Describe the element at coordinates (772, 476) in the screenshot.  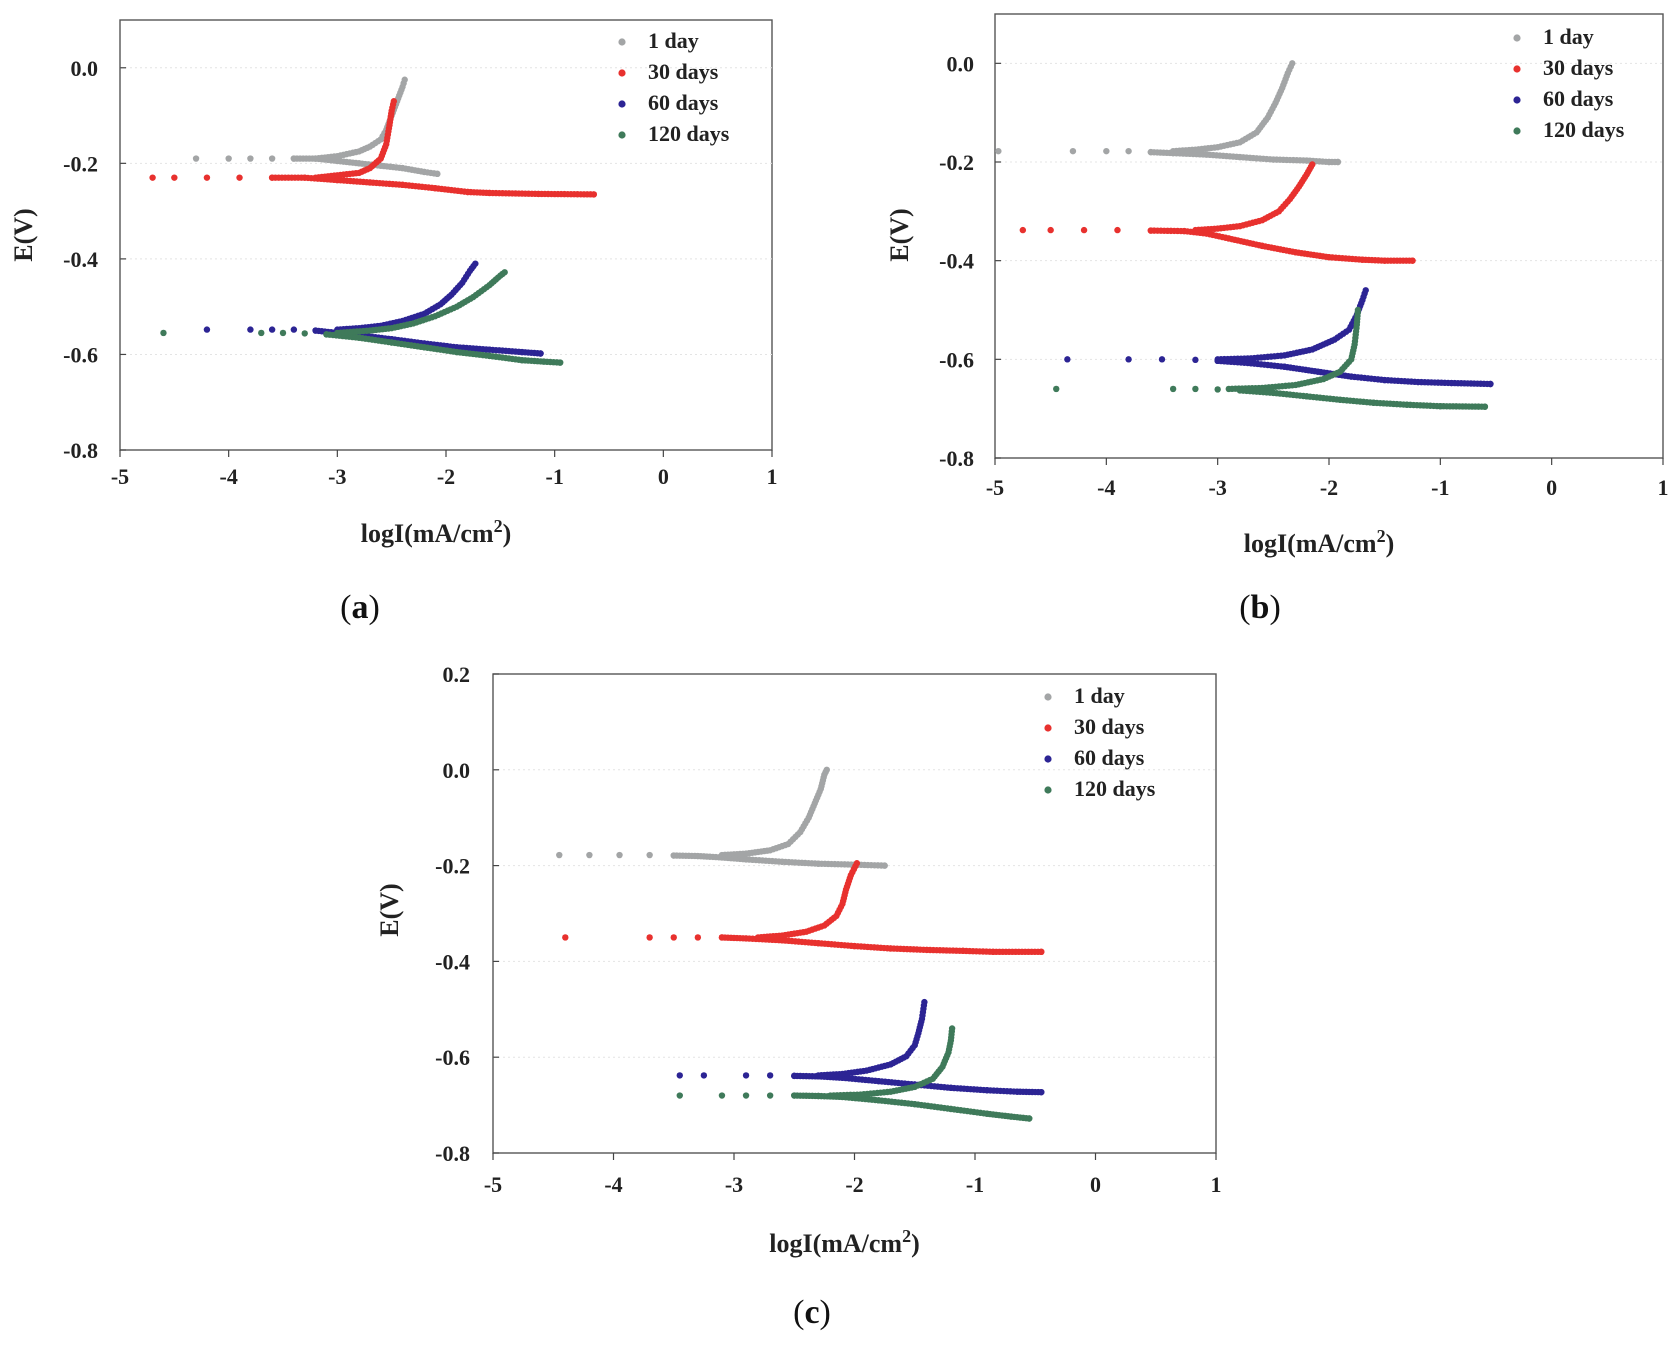
I see `x-tick-label: 1` at that location.